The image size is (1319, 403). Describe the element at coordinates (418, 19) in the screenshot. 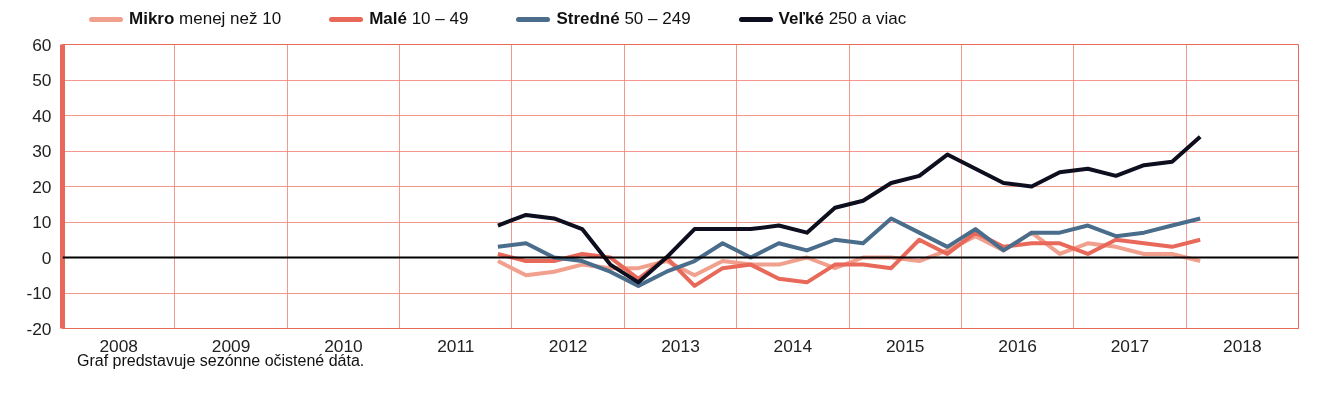

I see `legend-label: Malé 10 – 49` at that location.